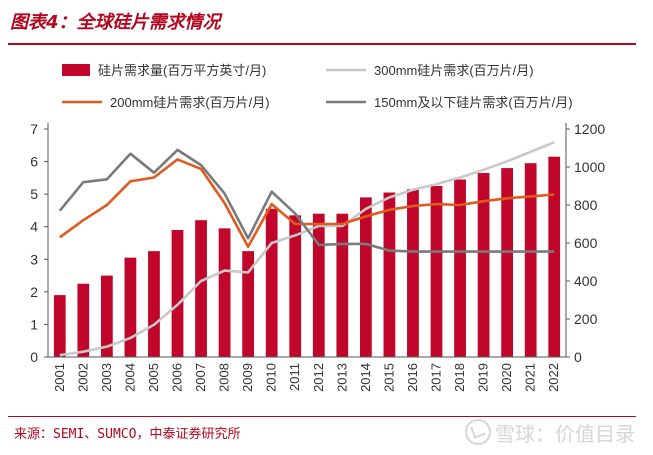  I want to click on legend-label: 200mm硅片需求(百万片/月), so click(190, 102).